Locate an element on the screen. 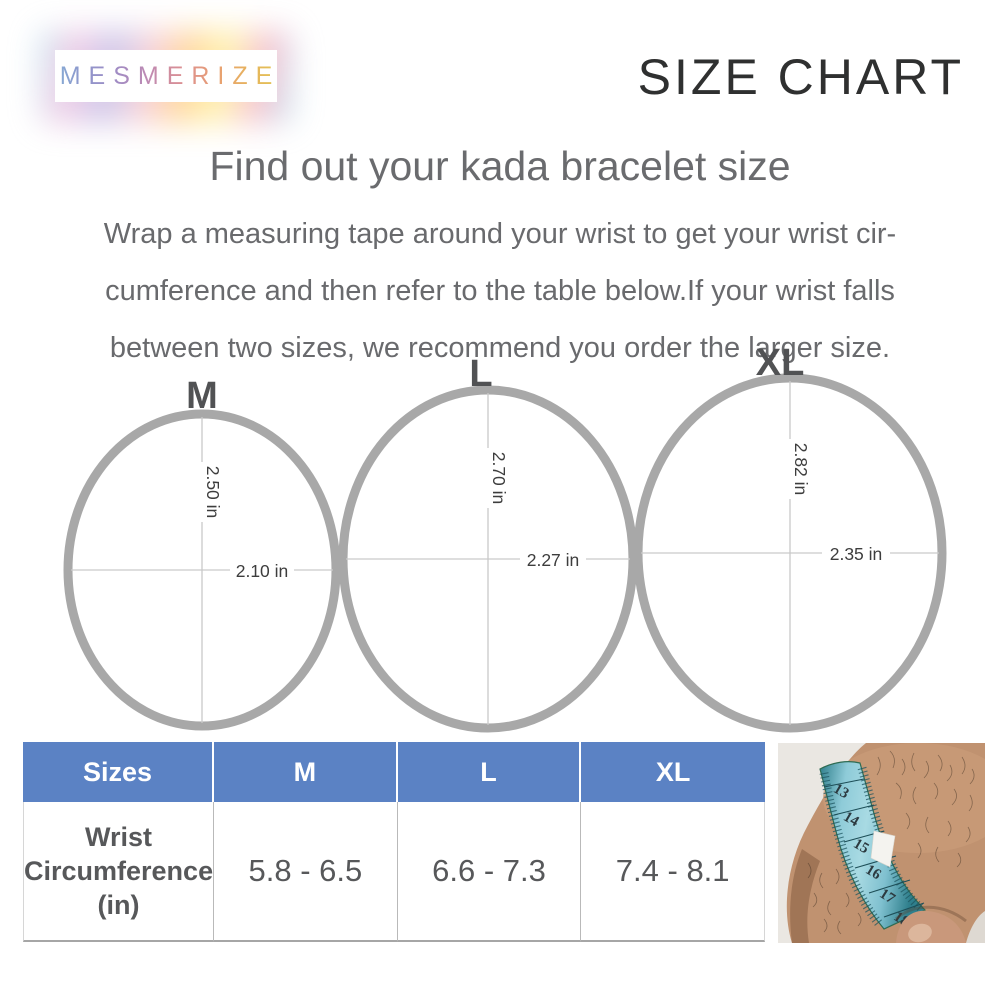 This screenshot has height=1000, width=1000. thumb-shadow is located at coordinates (930, 914).